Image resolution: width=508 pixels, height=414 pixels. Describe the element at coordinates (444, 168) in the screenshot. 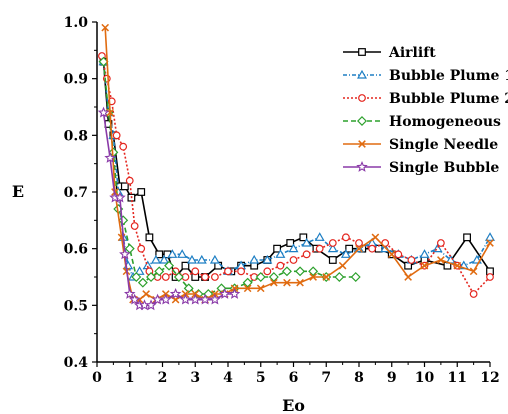

I see `legend-label: Single Bubble` at that location.